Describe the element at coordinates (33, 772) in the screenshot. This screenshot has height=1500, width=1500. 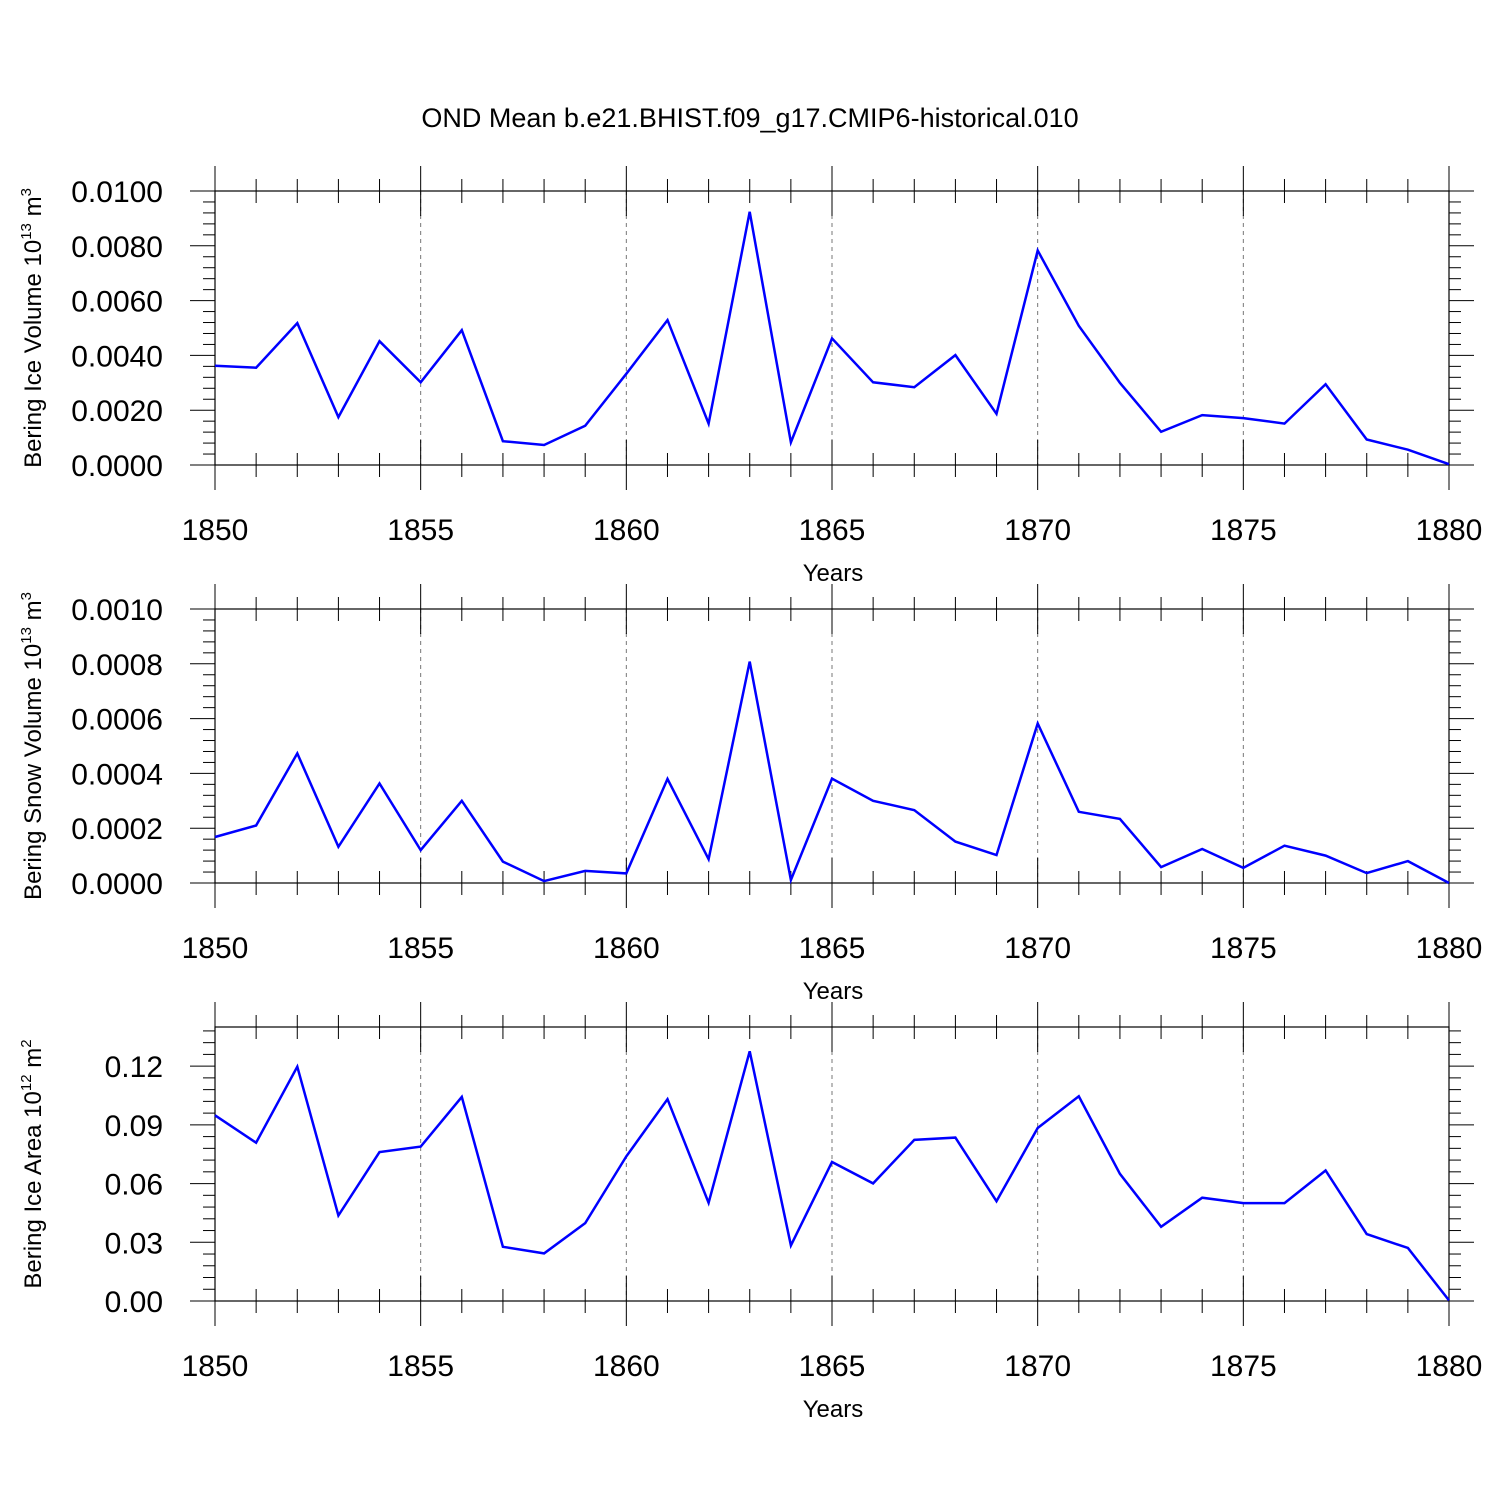
I see `y-axis-label-main: Bering Snow Volume 10` at that location.